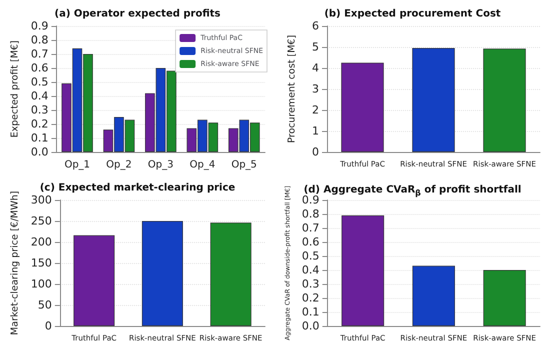  I want to click on y-tick-label: 150, so click(41, 263).